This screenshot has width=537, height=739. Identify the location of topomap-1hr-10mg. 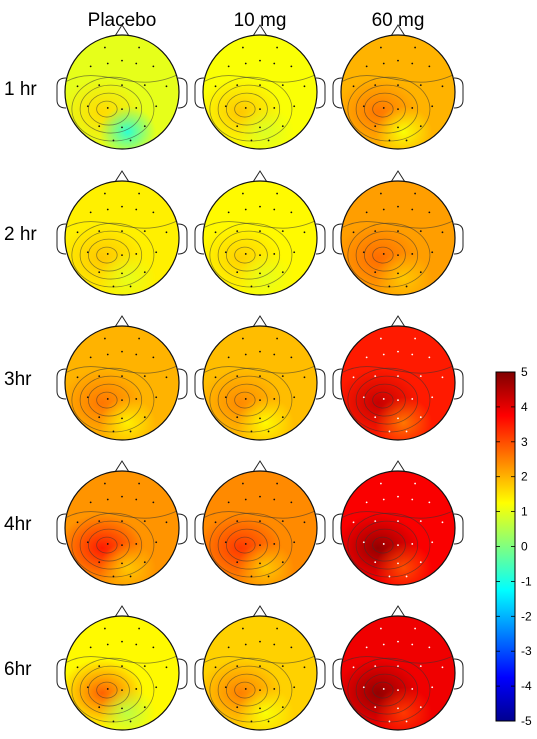
(260, 87).